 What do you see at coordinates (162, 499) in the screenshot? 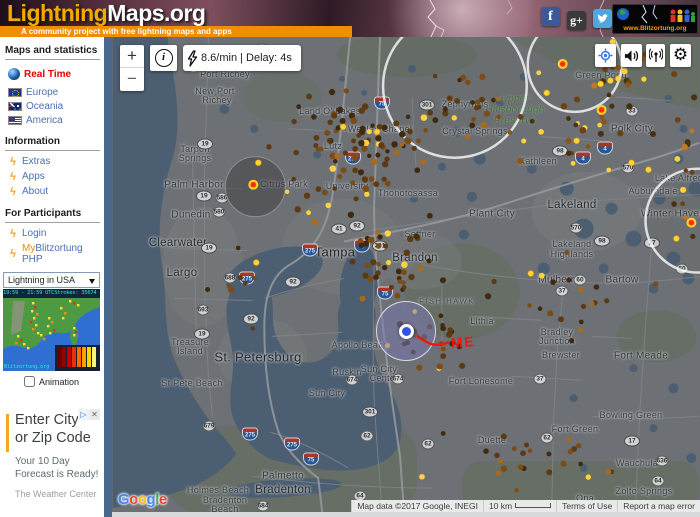
I see `google-logo-letter: e` at bounding box center [162, 499].